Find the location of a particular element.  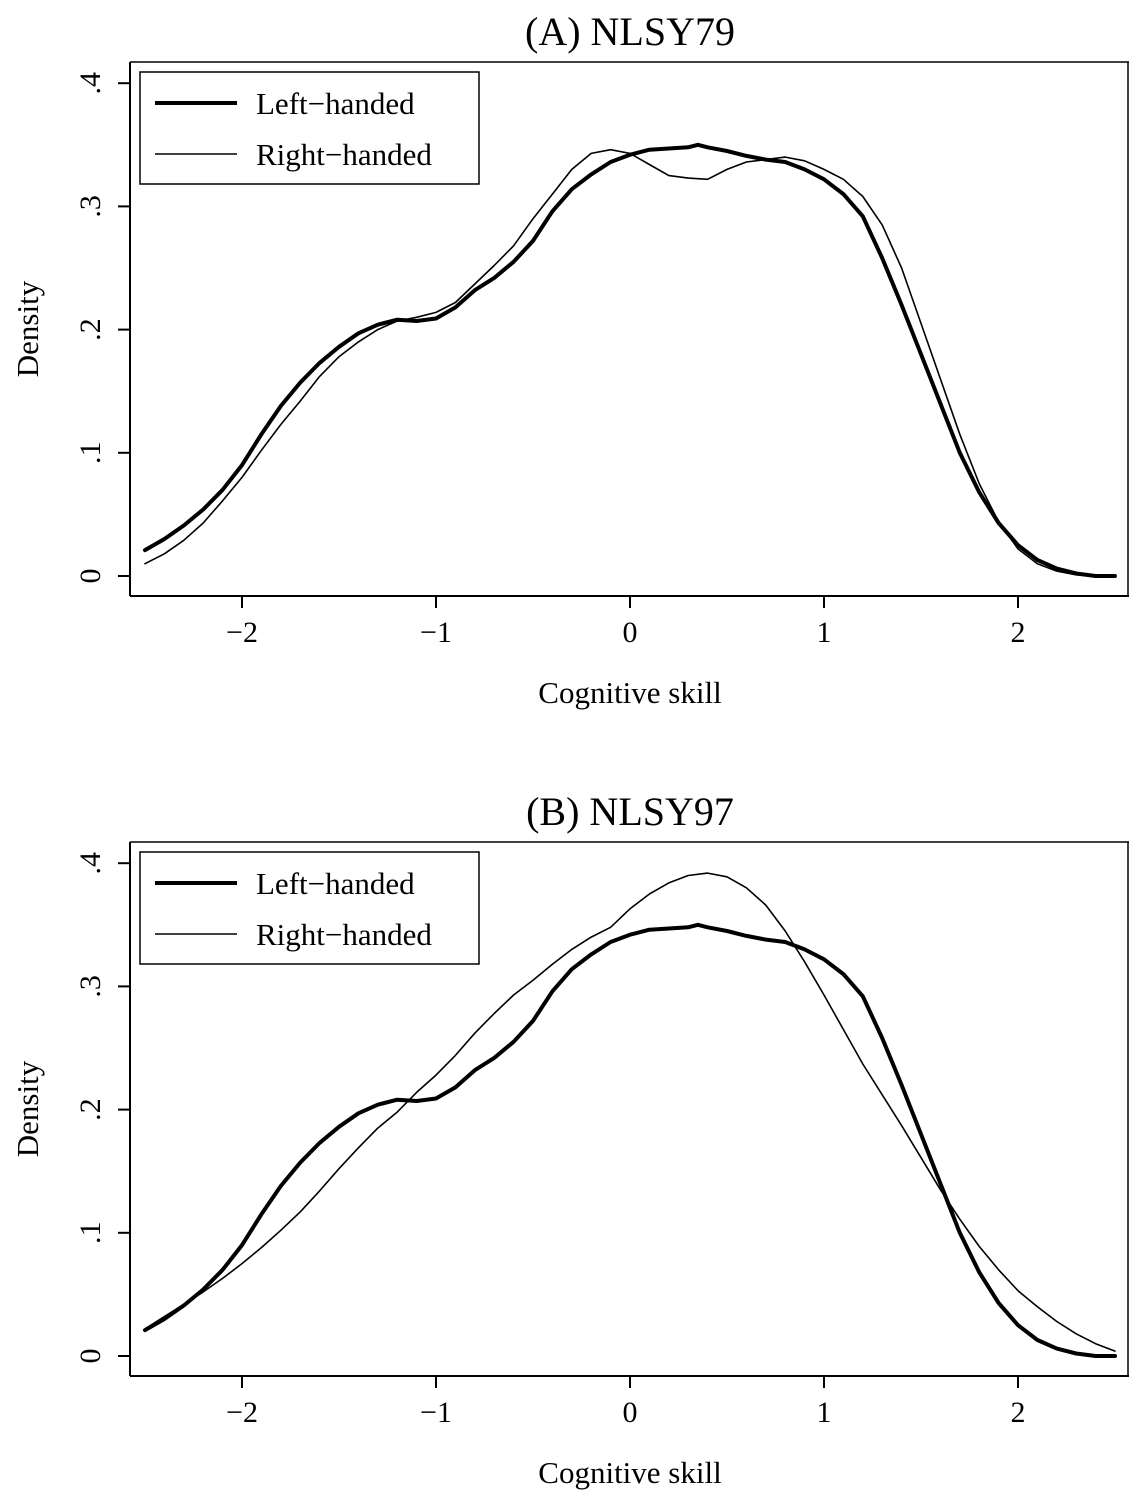

chart-title: (B) NLSY97 is located at coordinates (630, 811).